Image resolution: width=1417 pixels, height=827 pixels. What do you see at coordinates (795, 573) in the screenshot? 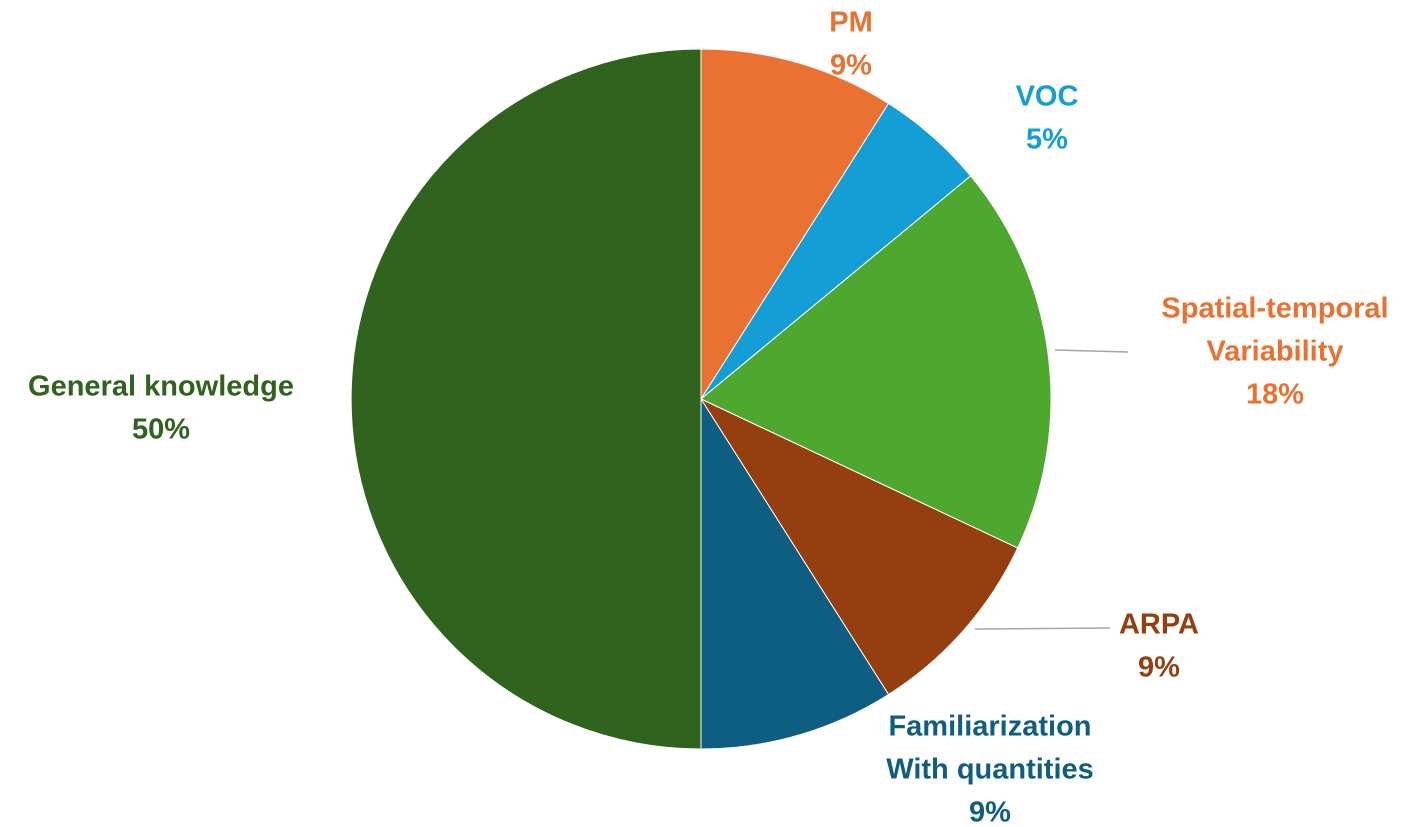
I see `pie-slice-familiarization-with-quantities` at bounding box center [795, 573].